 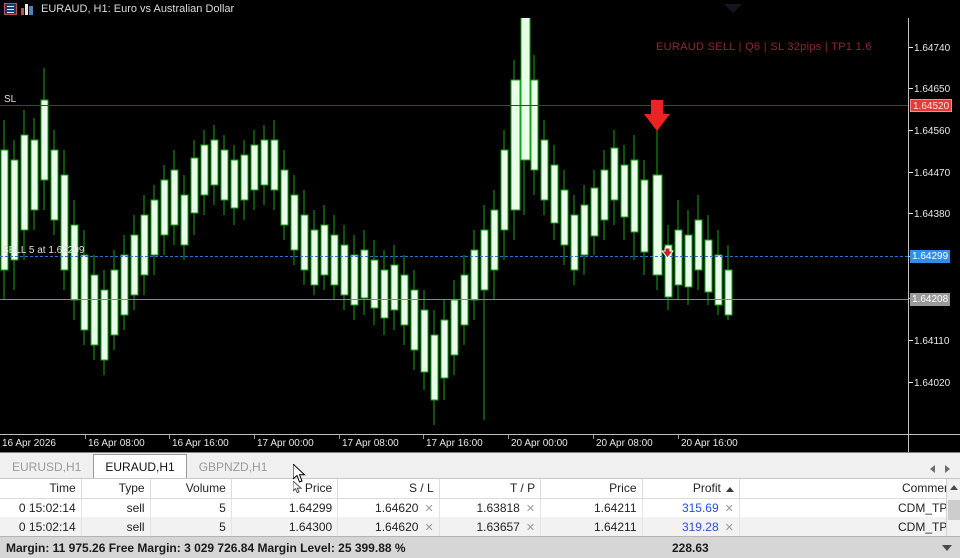 I want to click on col-header-price: Price, so click(x=285, y=489).